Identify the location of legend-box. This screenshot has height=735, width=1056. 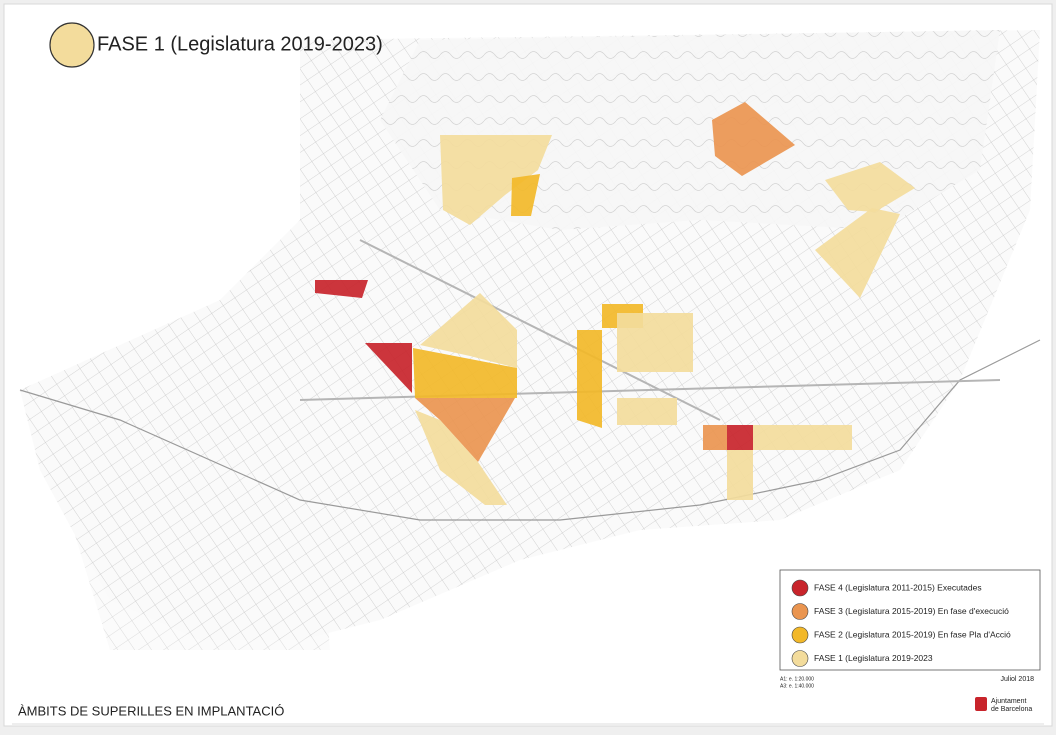
(910, 620).